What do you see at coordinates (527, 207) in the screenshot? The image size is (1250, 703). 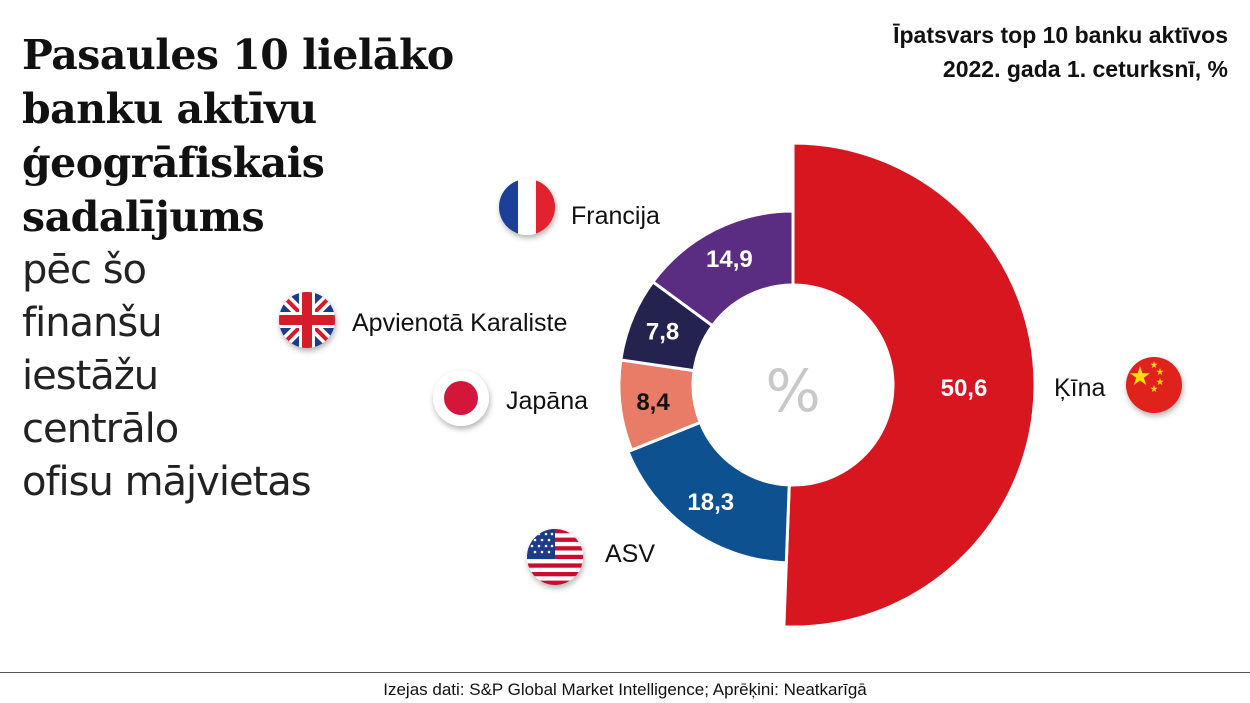 I see `france-flag-icon` at bounding box center [527, 207].